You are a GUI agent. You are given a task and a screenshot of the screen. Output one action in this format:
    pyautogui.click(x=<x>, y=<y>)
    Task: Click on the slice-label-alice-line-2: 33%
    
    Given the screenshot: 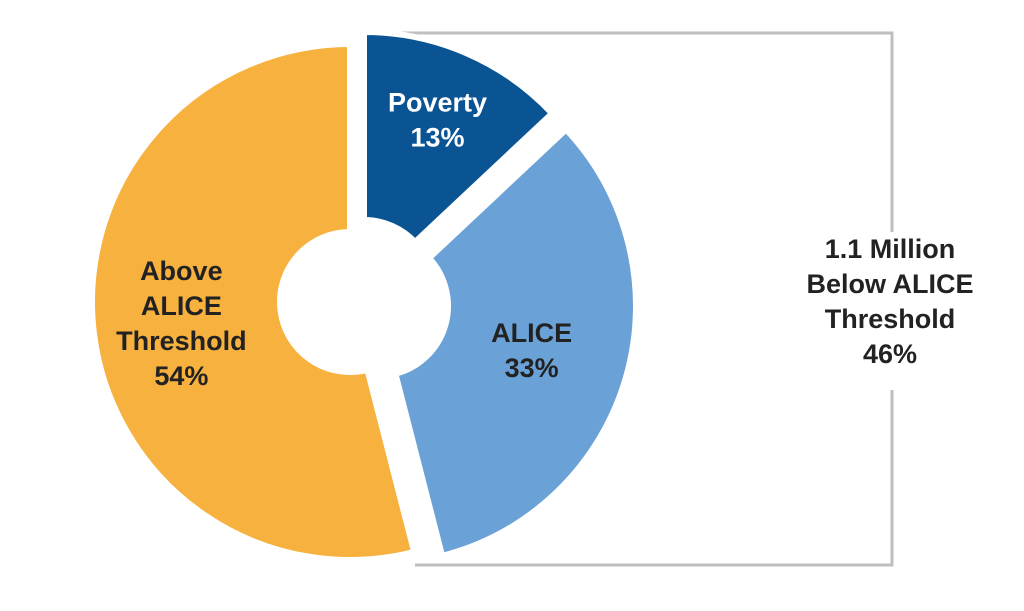 What is the action you would take?
    pyautogui.click(x=532, y=368)
    